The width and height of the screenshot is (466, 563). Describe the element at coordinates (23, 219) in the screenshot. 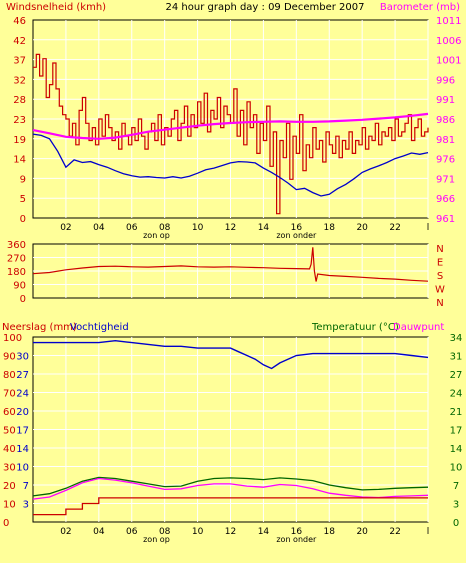

I see `wind-tick-label: 0` at that location.